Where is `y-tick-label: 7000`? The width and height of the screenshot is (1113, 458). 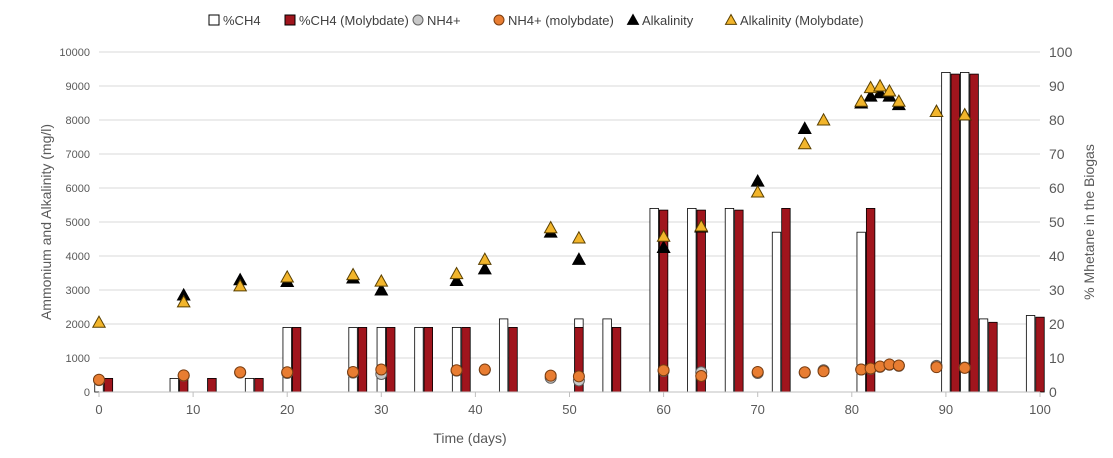
y-tick-label: 7000 is located at coordinates (78, 155).